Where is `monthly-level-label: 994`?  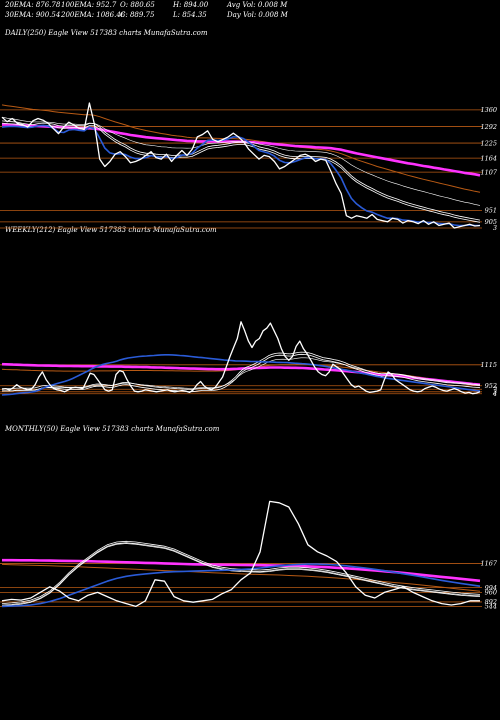
monthly-level-label: 994 is located at coordinates (491, 588).